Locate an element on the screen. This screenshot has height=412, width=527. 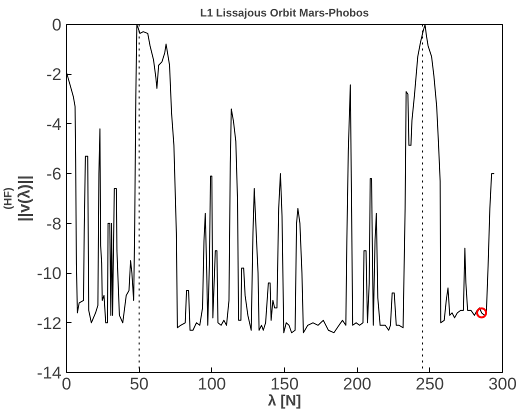
x-tick-label: 250 is located at coordinates (430, 384).